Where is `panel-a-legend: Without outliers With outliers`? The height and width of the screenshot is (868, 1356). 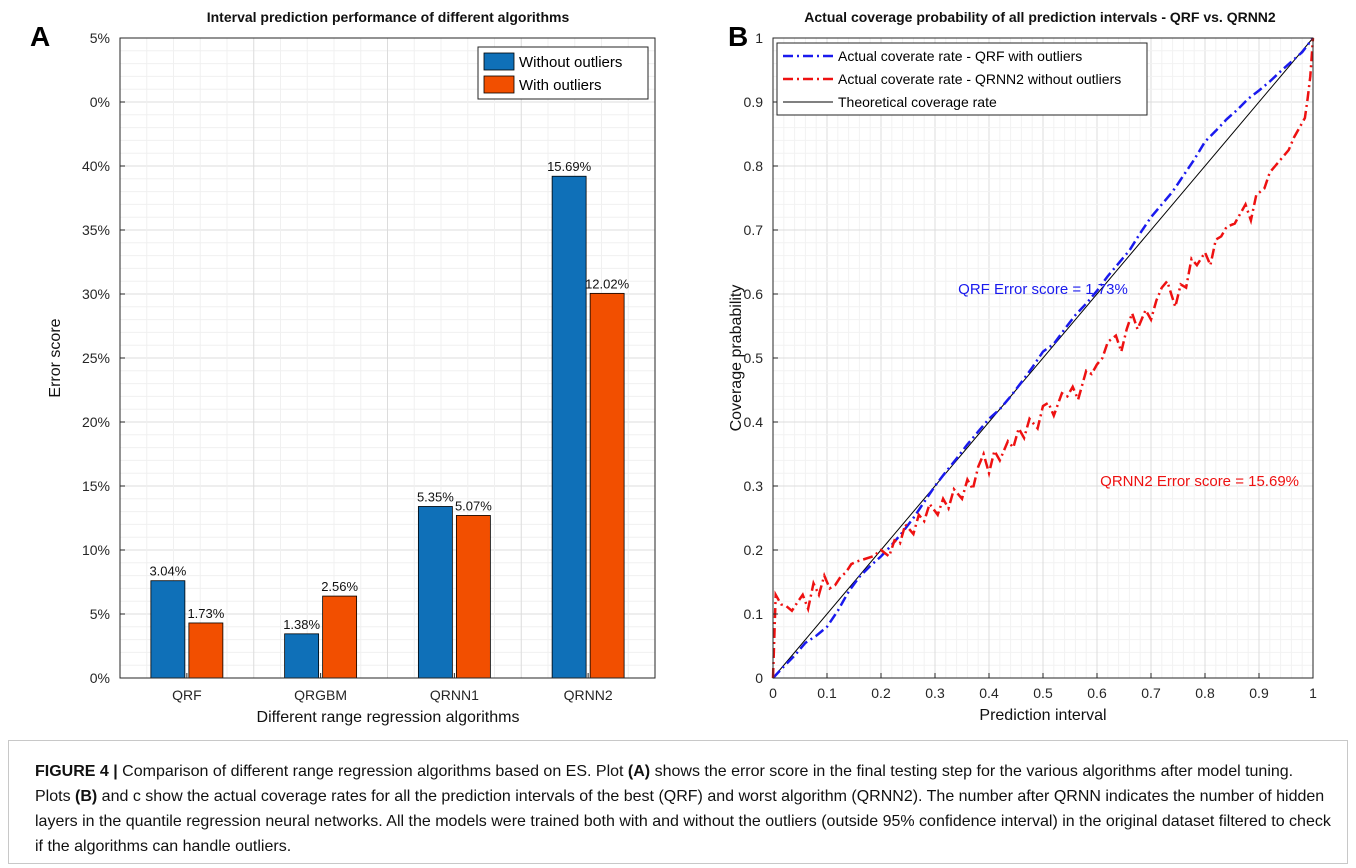
panel-a-legend: Without outliers With outliers is located at coordinates (563, 73).